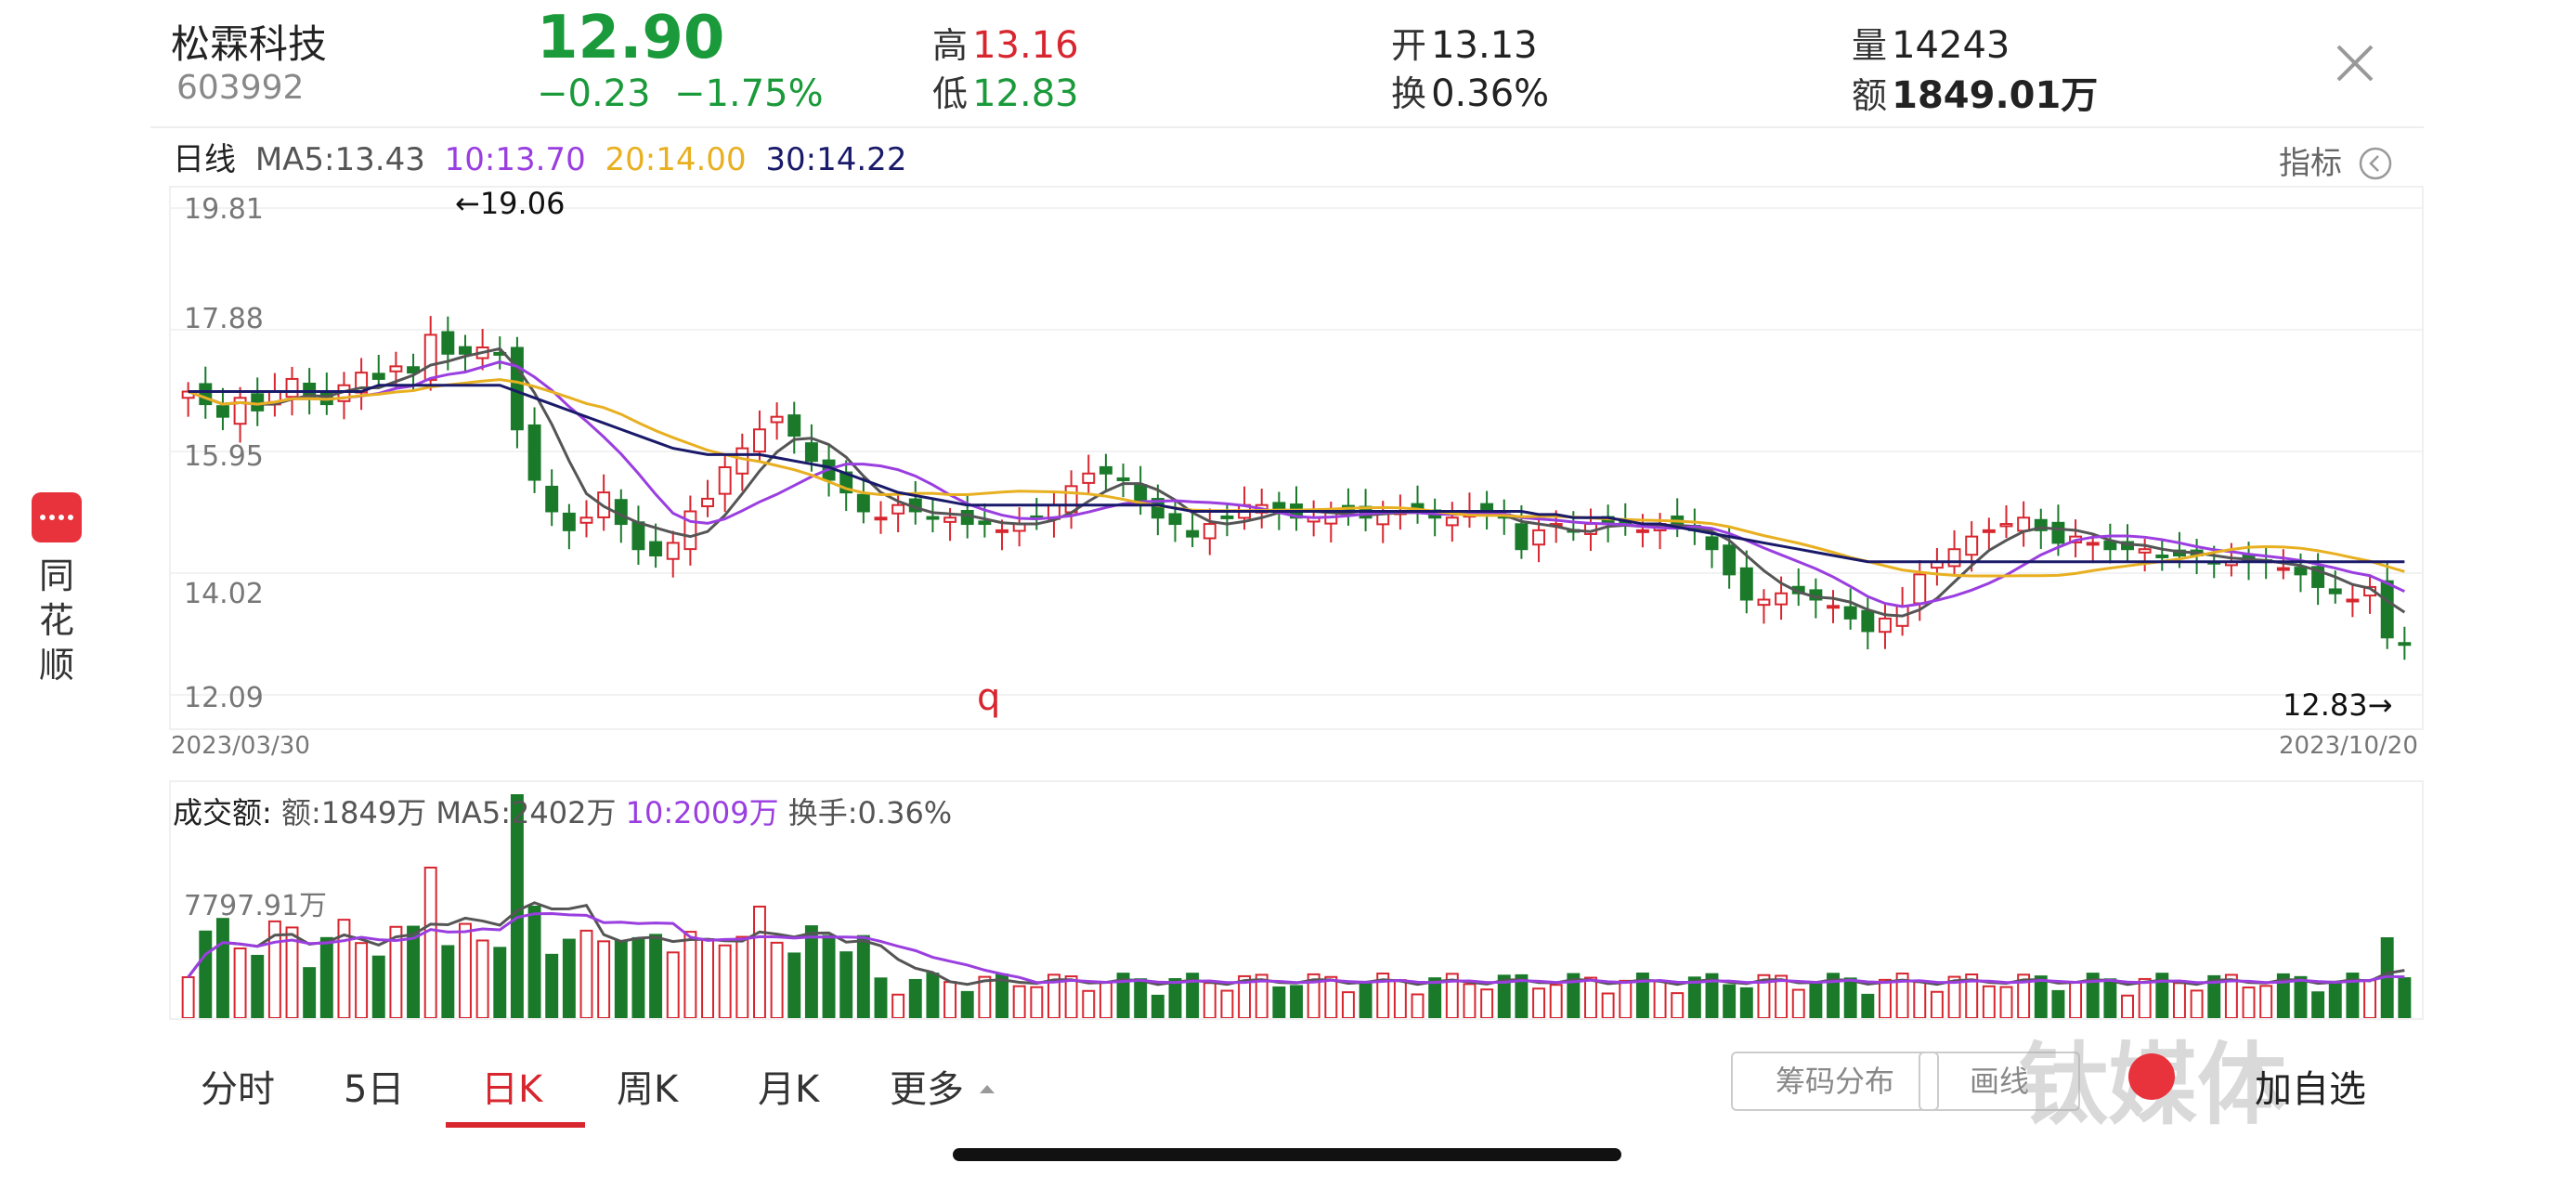 This screenshot has height=1189, width=2576. I want to click on close-button, so click(2355, 63).